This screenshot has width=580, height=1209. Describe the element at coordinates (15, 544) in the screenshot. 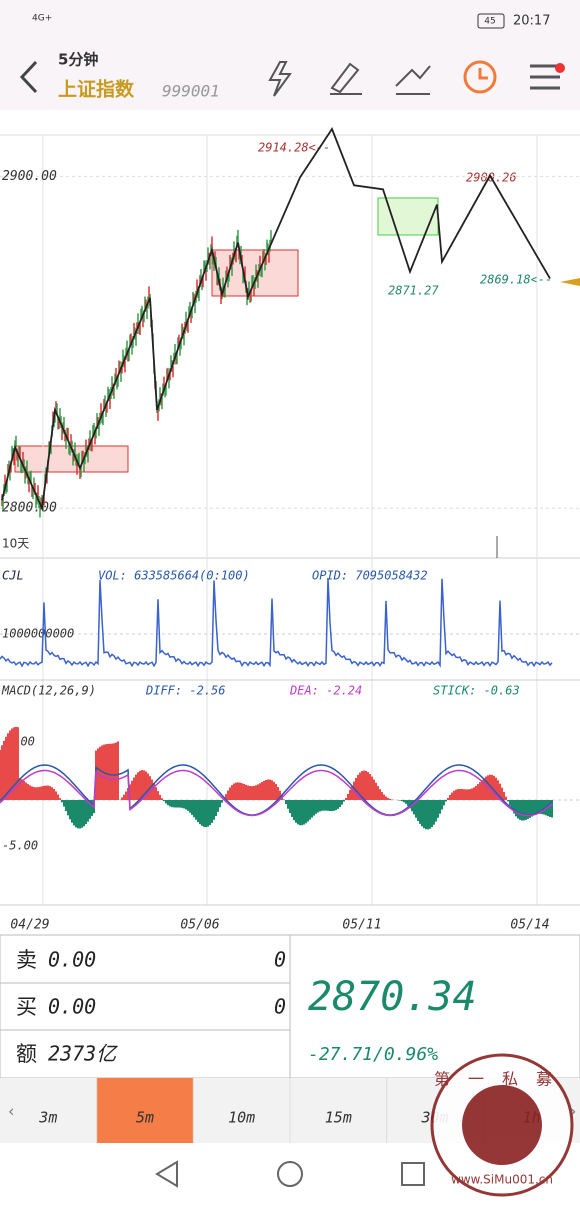

I see `days-label: 10天` at that location.